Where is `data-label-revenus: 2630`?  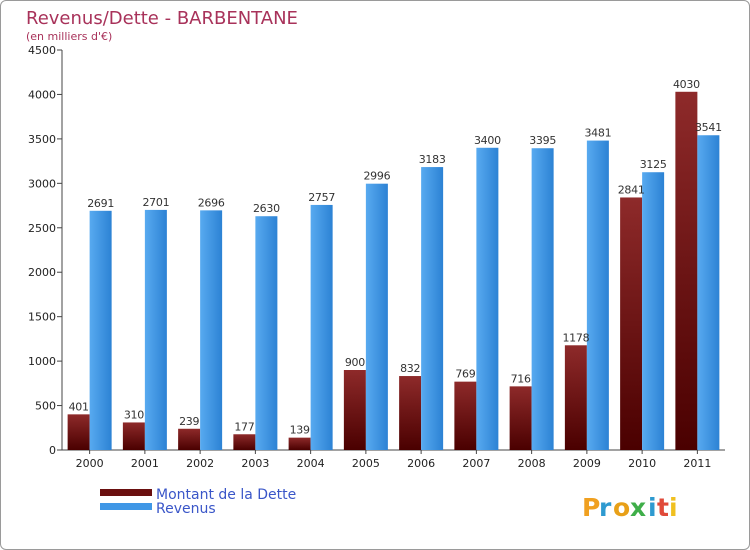 data-label-revenus: 2630 is located at coordinates (266, 208).